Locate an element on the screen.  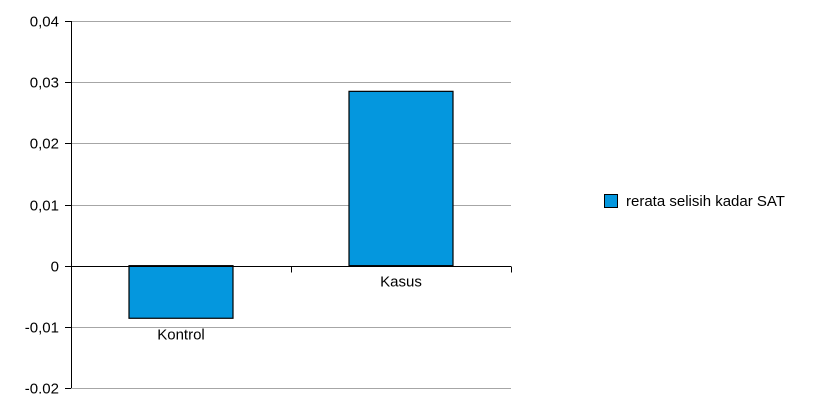
legend-label: rerata selisih kadar SAT is located at coordinates (705, 201).